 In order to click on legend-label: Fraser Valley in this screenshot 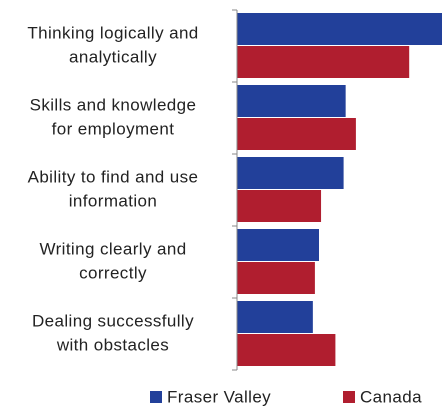, I will do `click(219, 396)`.